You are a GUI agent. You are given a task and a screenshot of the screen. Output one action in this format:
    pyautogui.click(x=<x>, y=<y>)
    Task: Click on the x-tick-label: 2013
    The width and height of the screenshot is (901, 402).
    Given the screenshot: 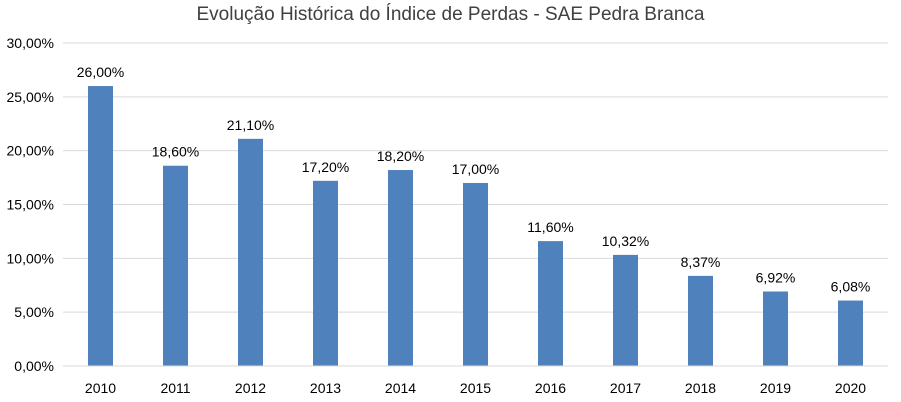 What is the action you would take?
    pyautogui.click(x=325, y=388)
    